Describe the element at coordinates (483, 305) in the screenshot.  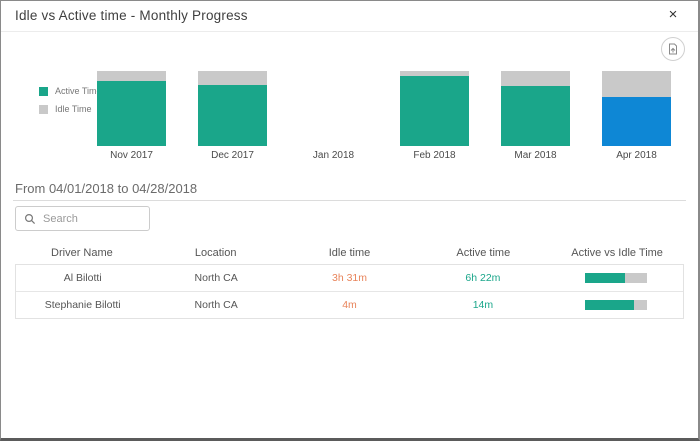
I see `cell-active-time: 14m` at that location.